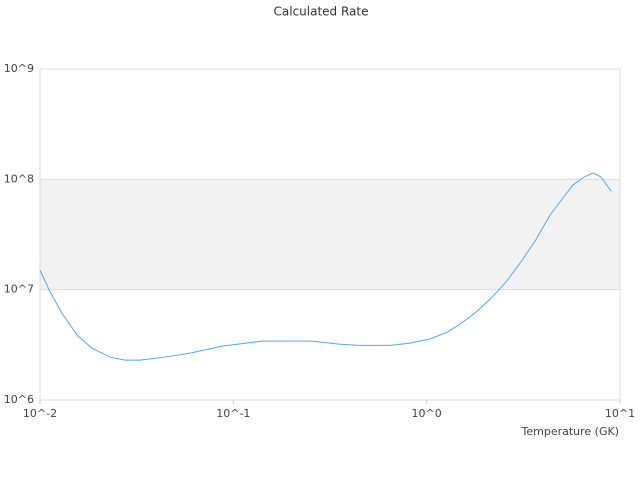  What do you see at coordinates (427, 413) in the screenshot?
I see `x-tick-label: 10^0` at bounding box center [427, 413].